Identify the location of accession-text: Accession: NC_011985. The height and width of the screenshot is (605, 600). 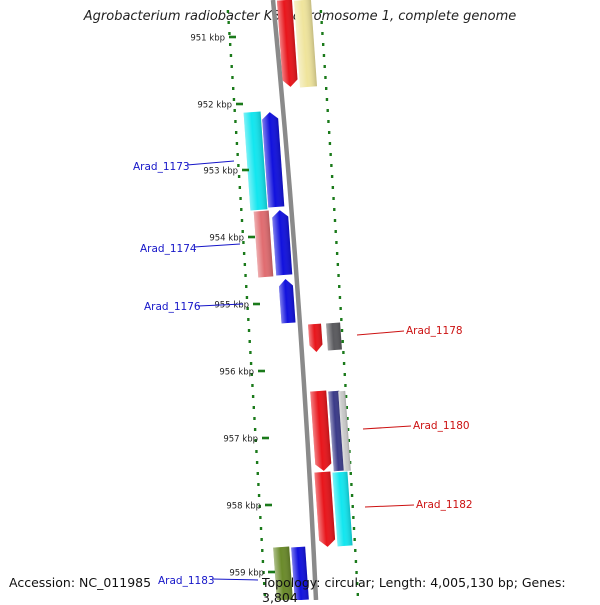
(80, 582).